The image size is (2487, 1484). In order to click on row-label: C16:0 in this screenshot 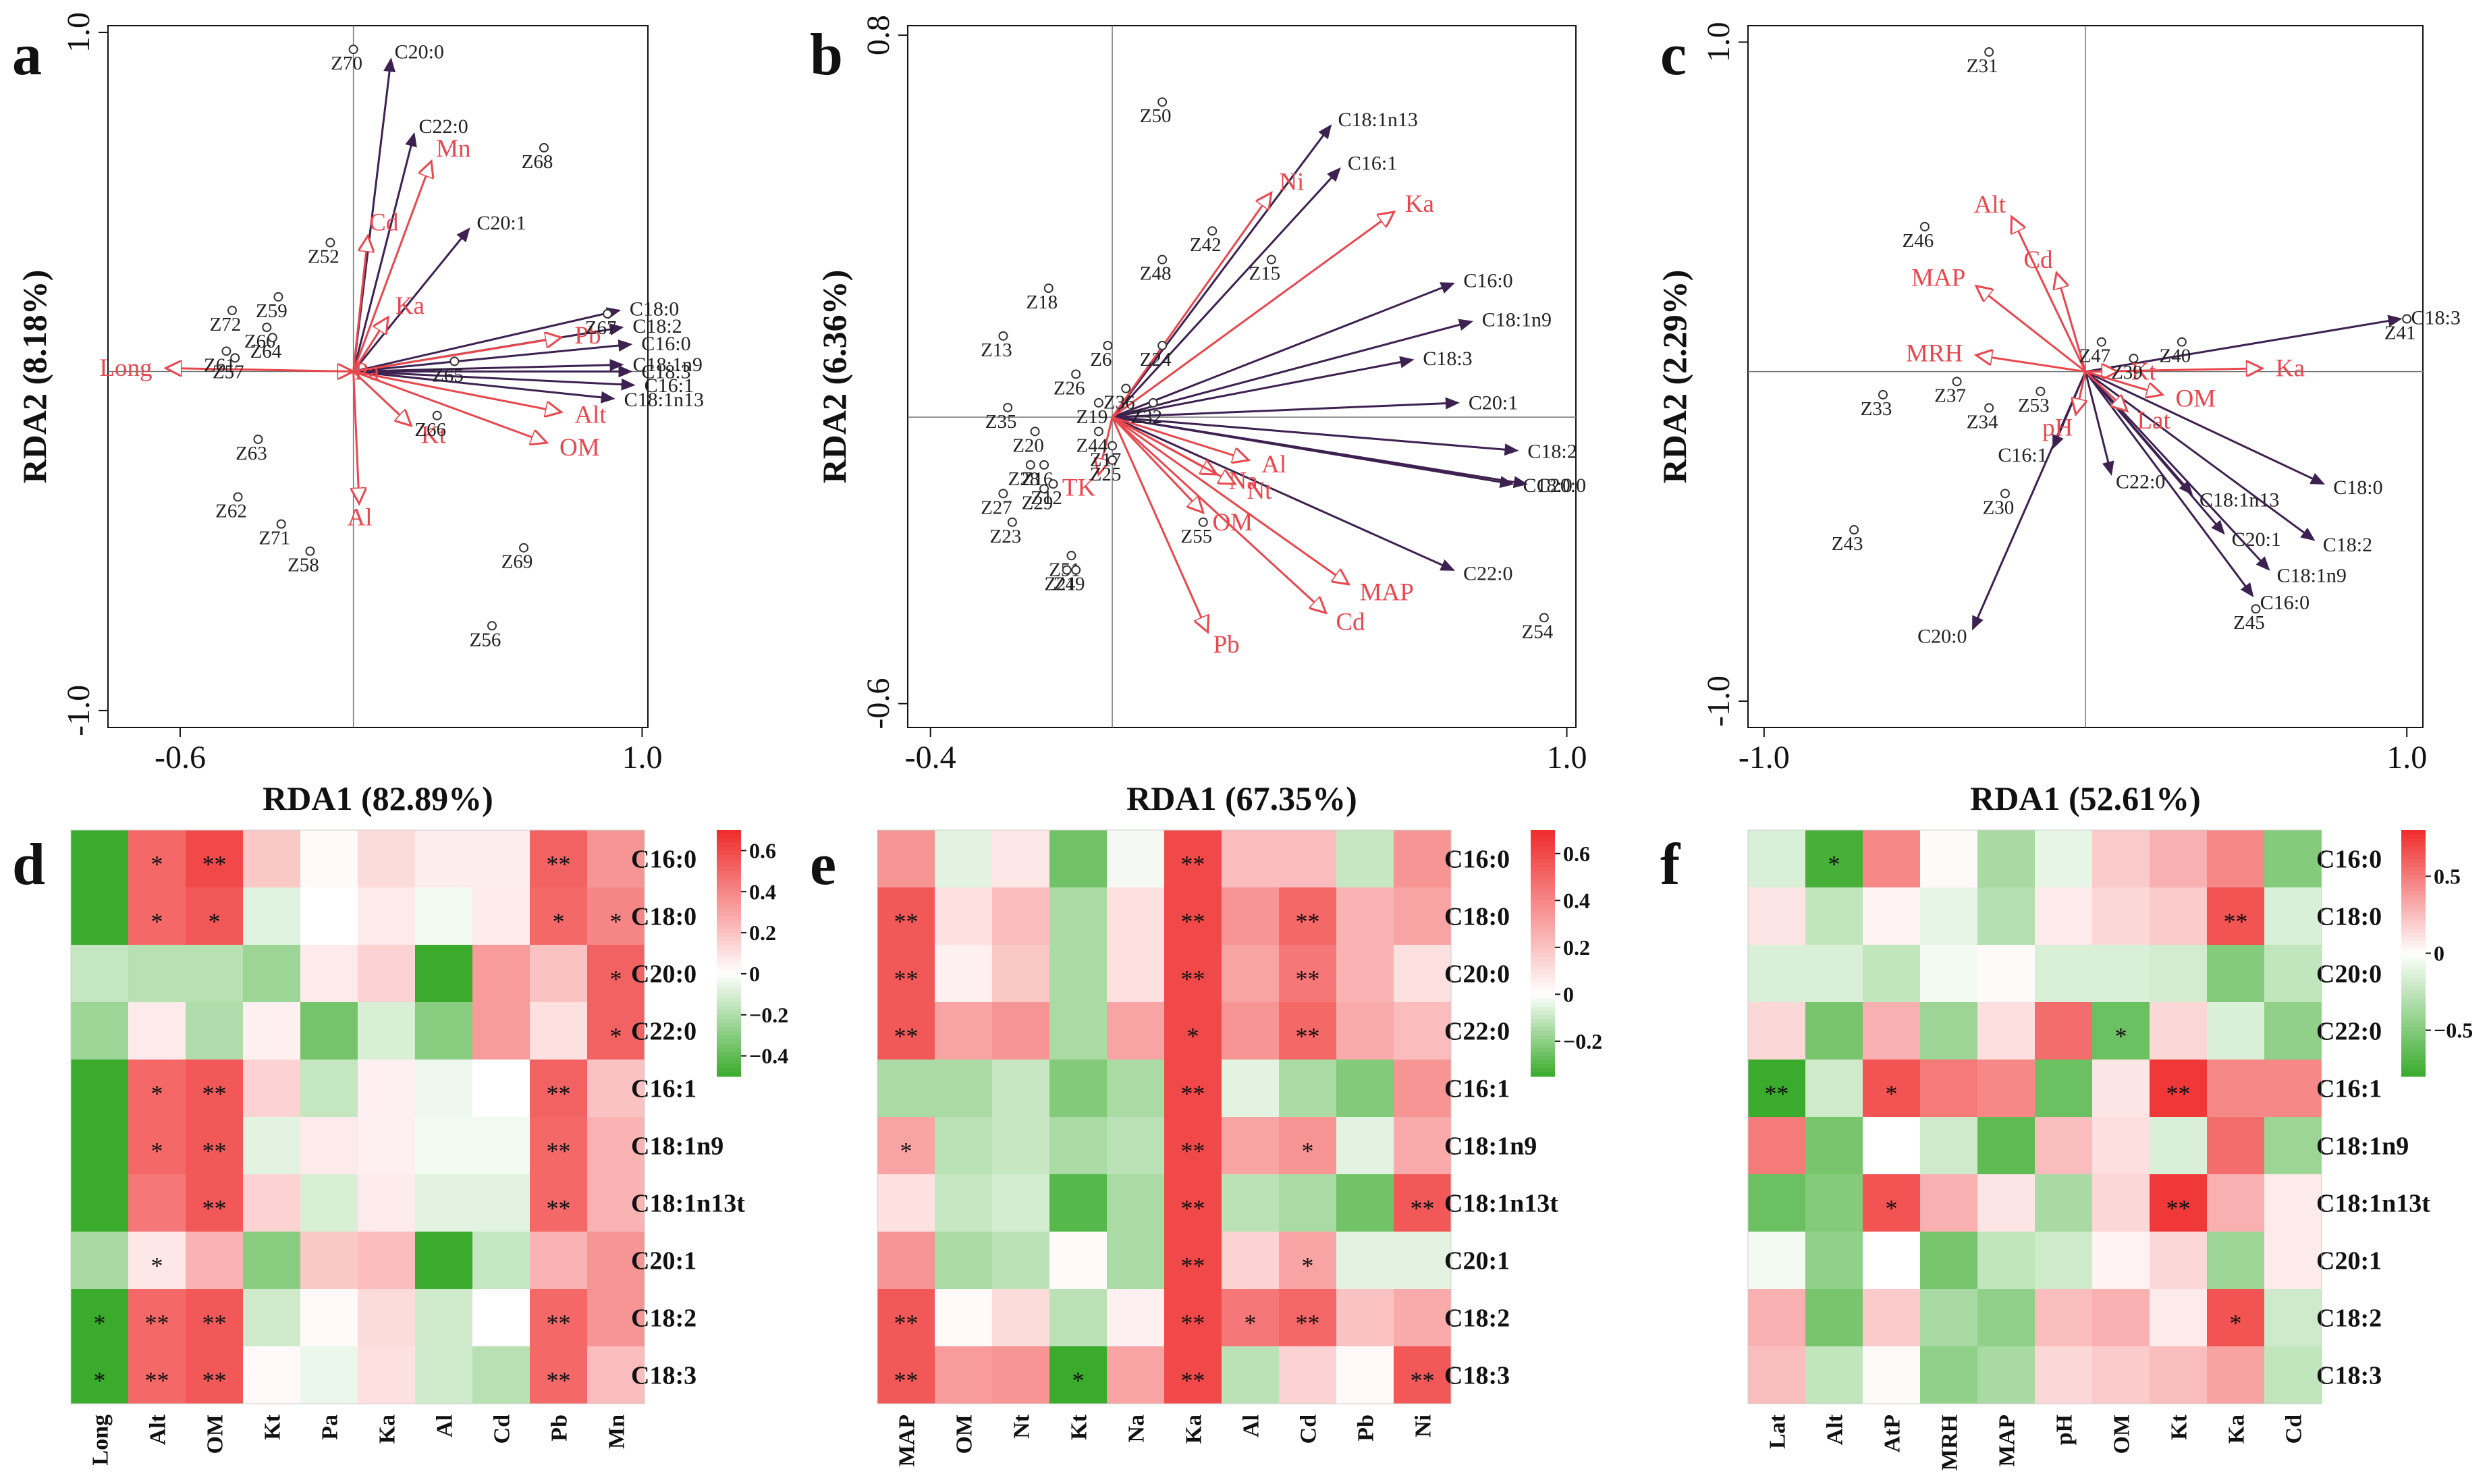, I will do `click(2349, 860)`.